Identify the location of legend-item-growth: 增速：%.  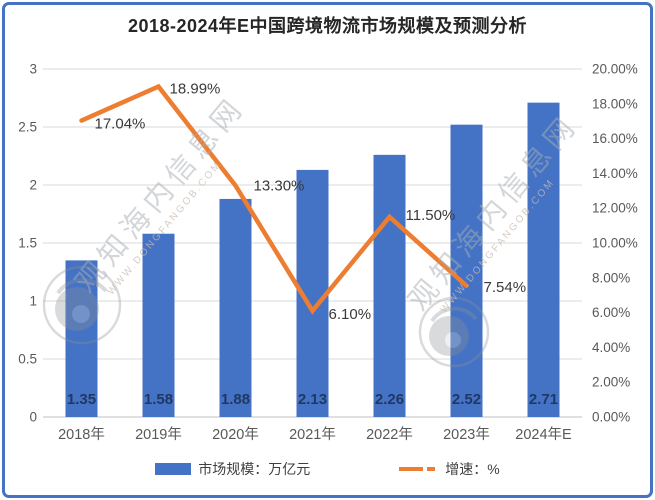
(449, 469).